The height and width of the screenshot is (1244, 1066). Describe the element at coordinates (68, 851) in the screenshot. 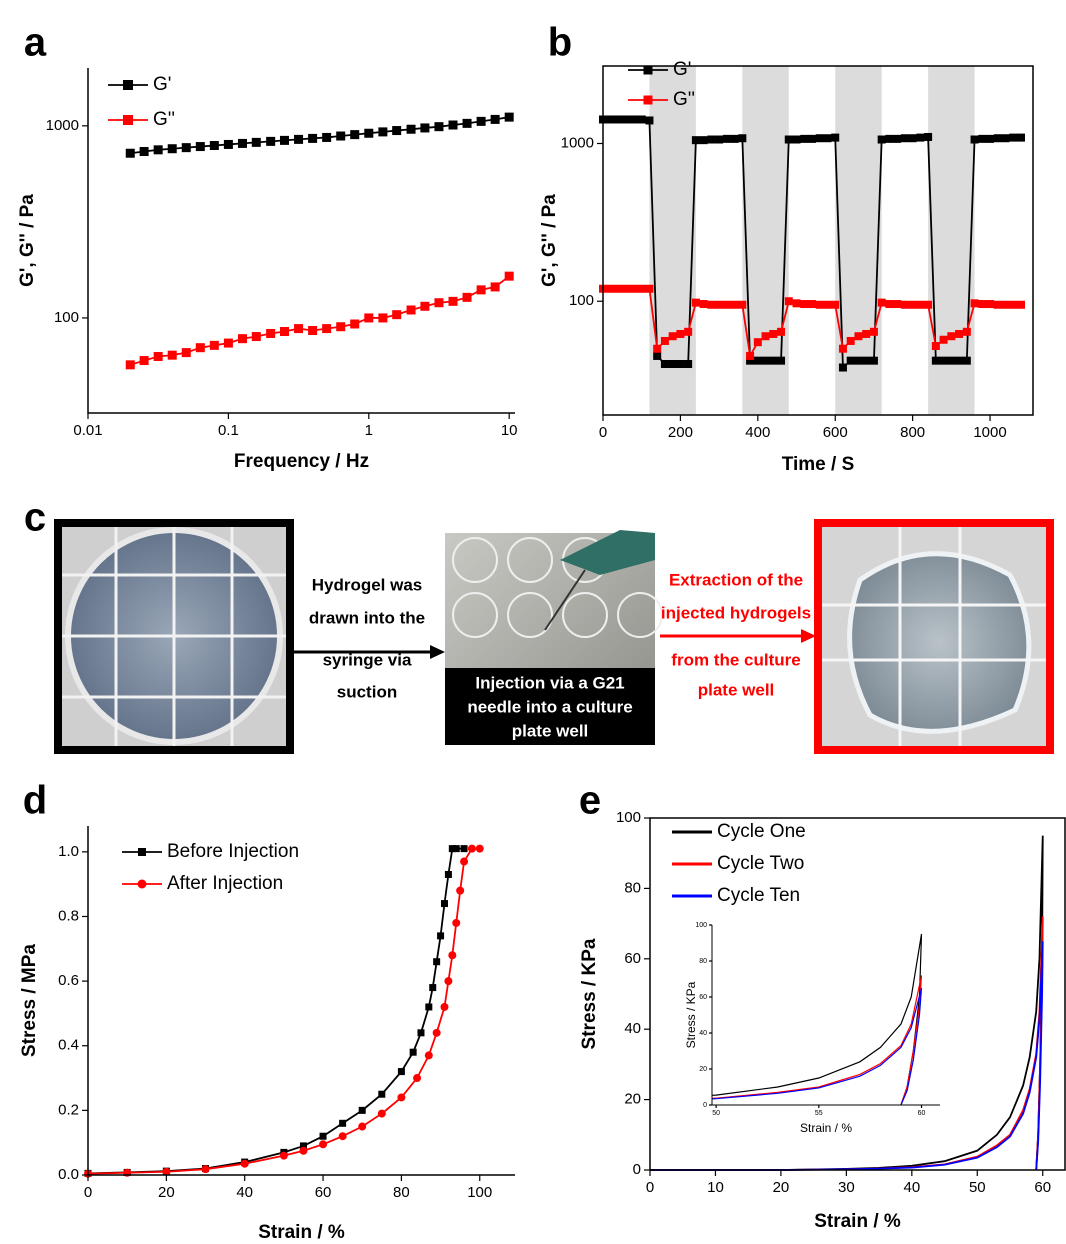

I see `y-tick-label: 1.0` at that location.